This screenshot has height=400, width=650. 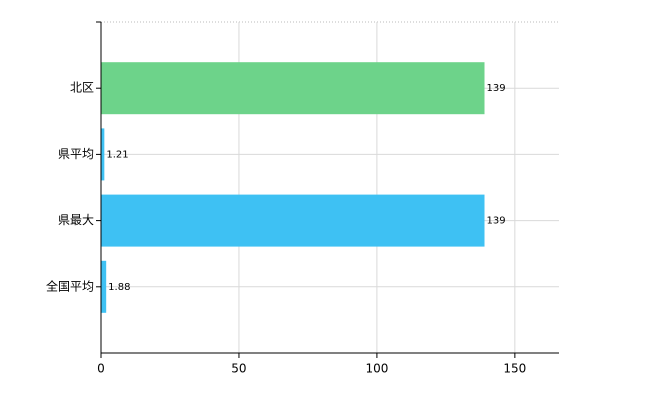 What do you see at coordinates (376, 369) in the screenshot?
I see `x-tick-label: 100` at bounding box center [376, 369].